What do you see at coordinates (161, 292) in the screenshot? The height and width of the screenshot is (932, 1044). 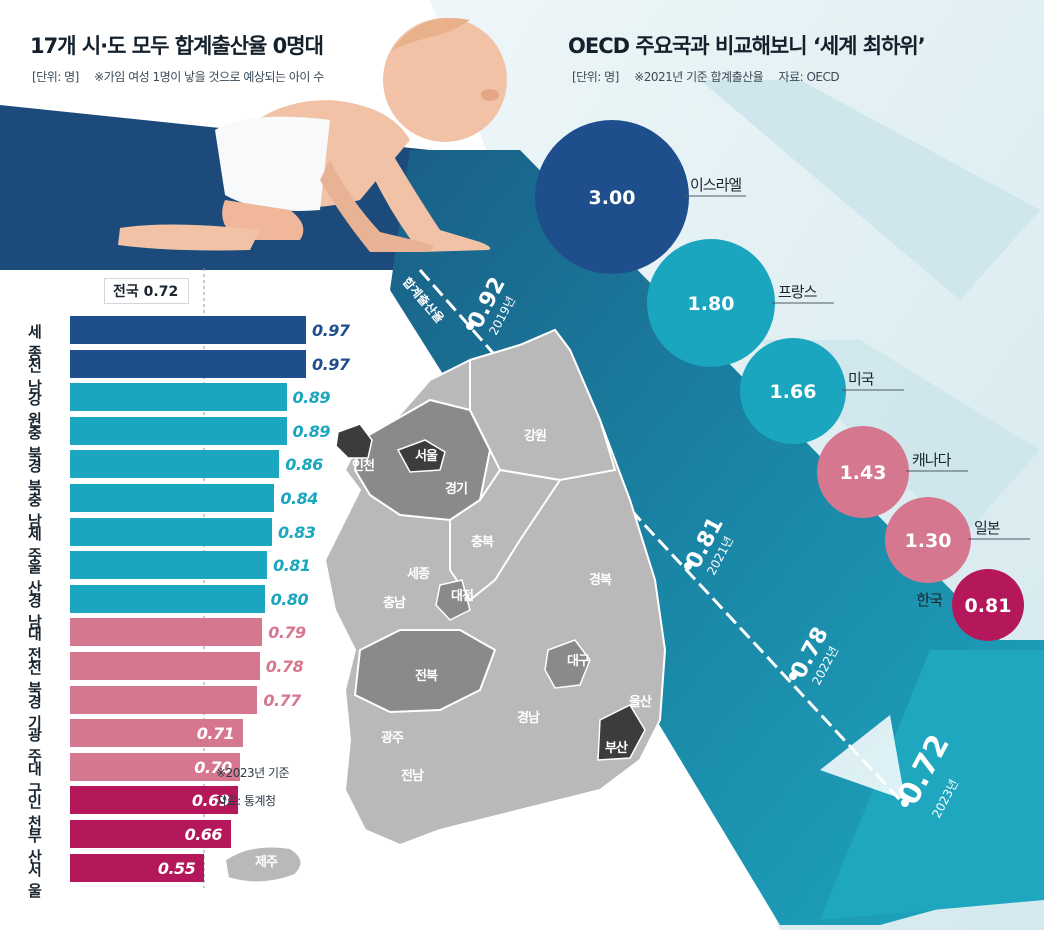 I see `national-average-value: 0.72` at bounding box center [161, 292].